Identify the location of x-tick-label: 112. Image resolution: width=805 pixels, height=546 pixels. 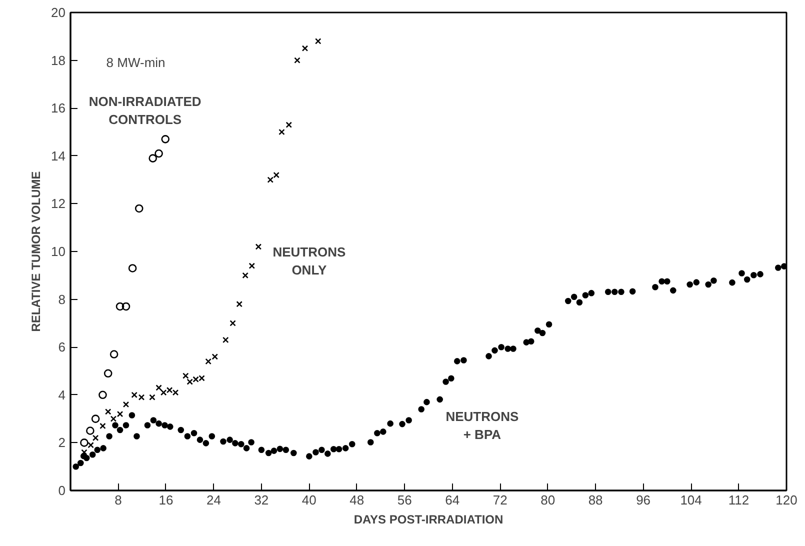
(739, 500).